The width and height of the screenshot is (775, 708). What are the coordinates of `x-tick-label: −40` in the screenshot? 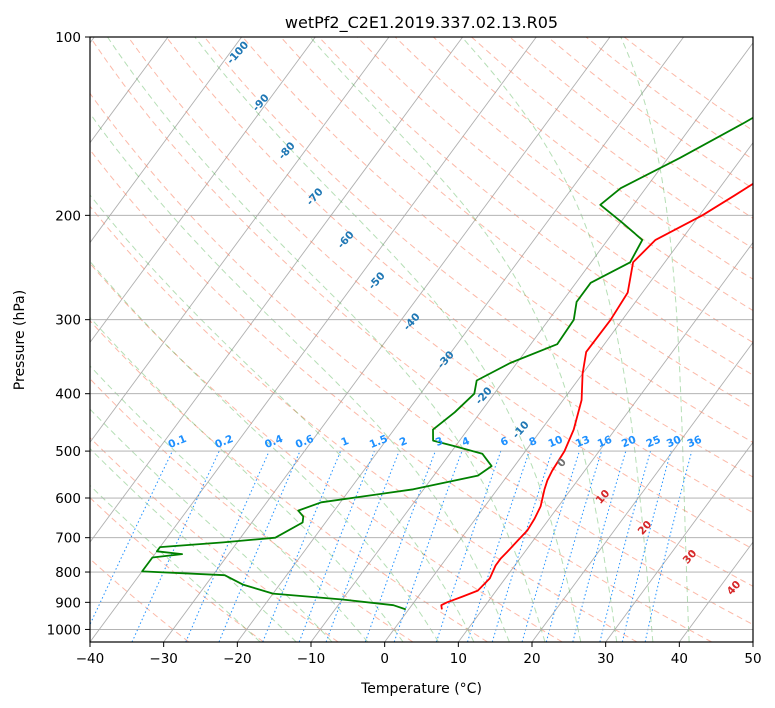 It's located at (90, 659).